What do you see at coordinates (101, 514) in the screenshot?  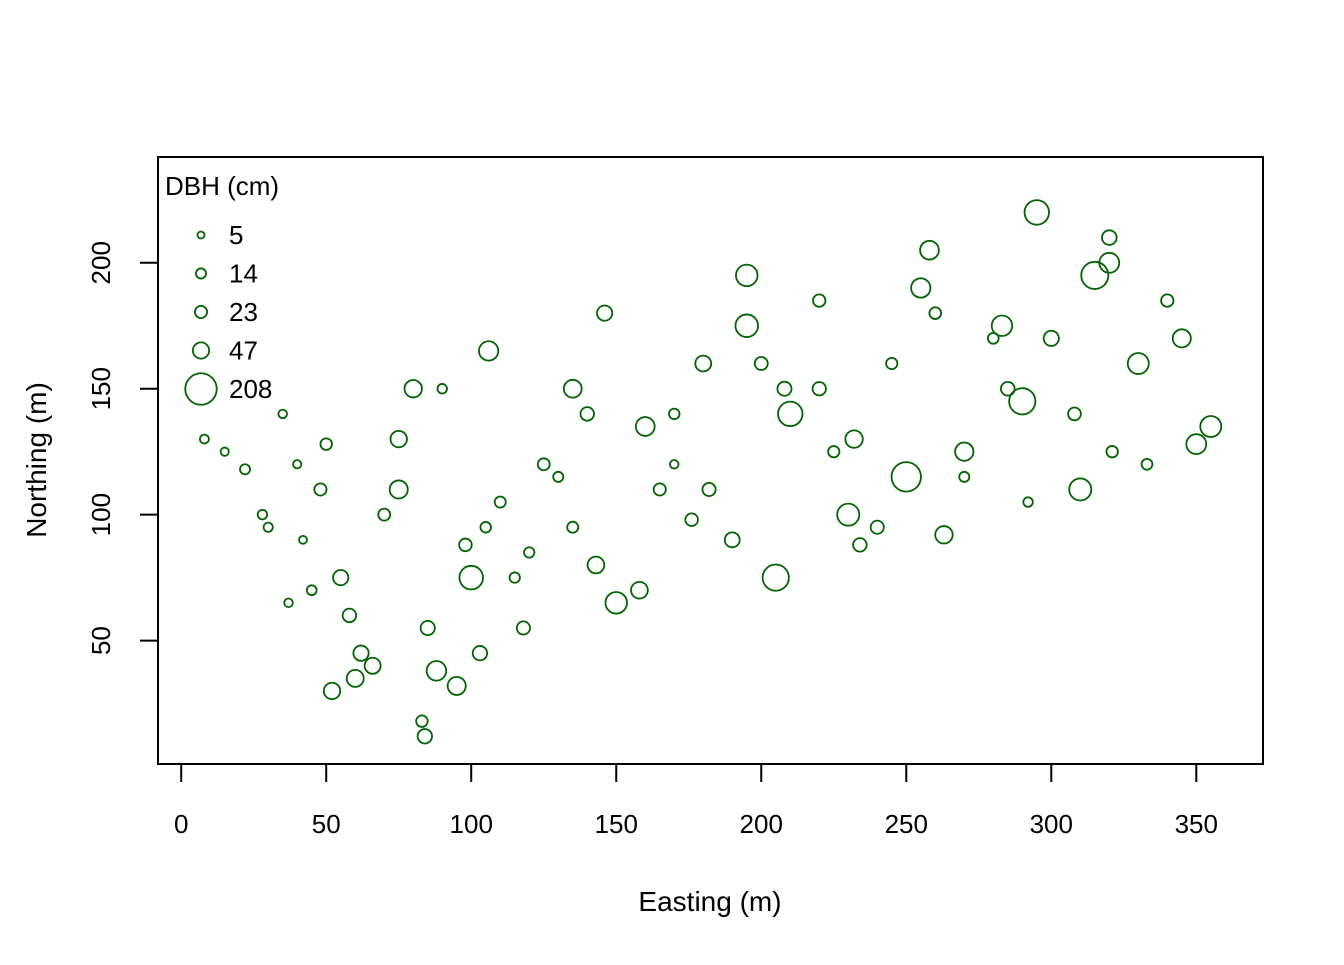 I see `y-tick-label: 100` at bounding box center [101, 514].